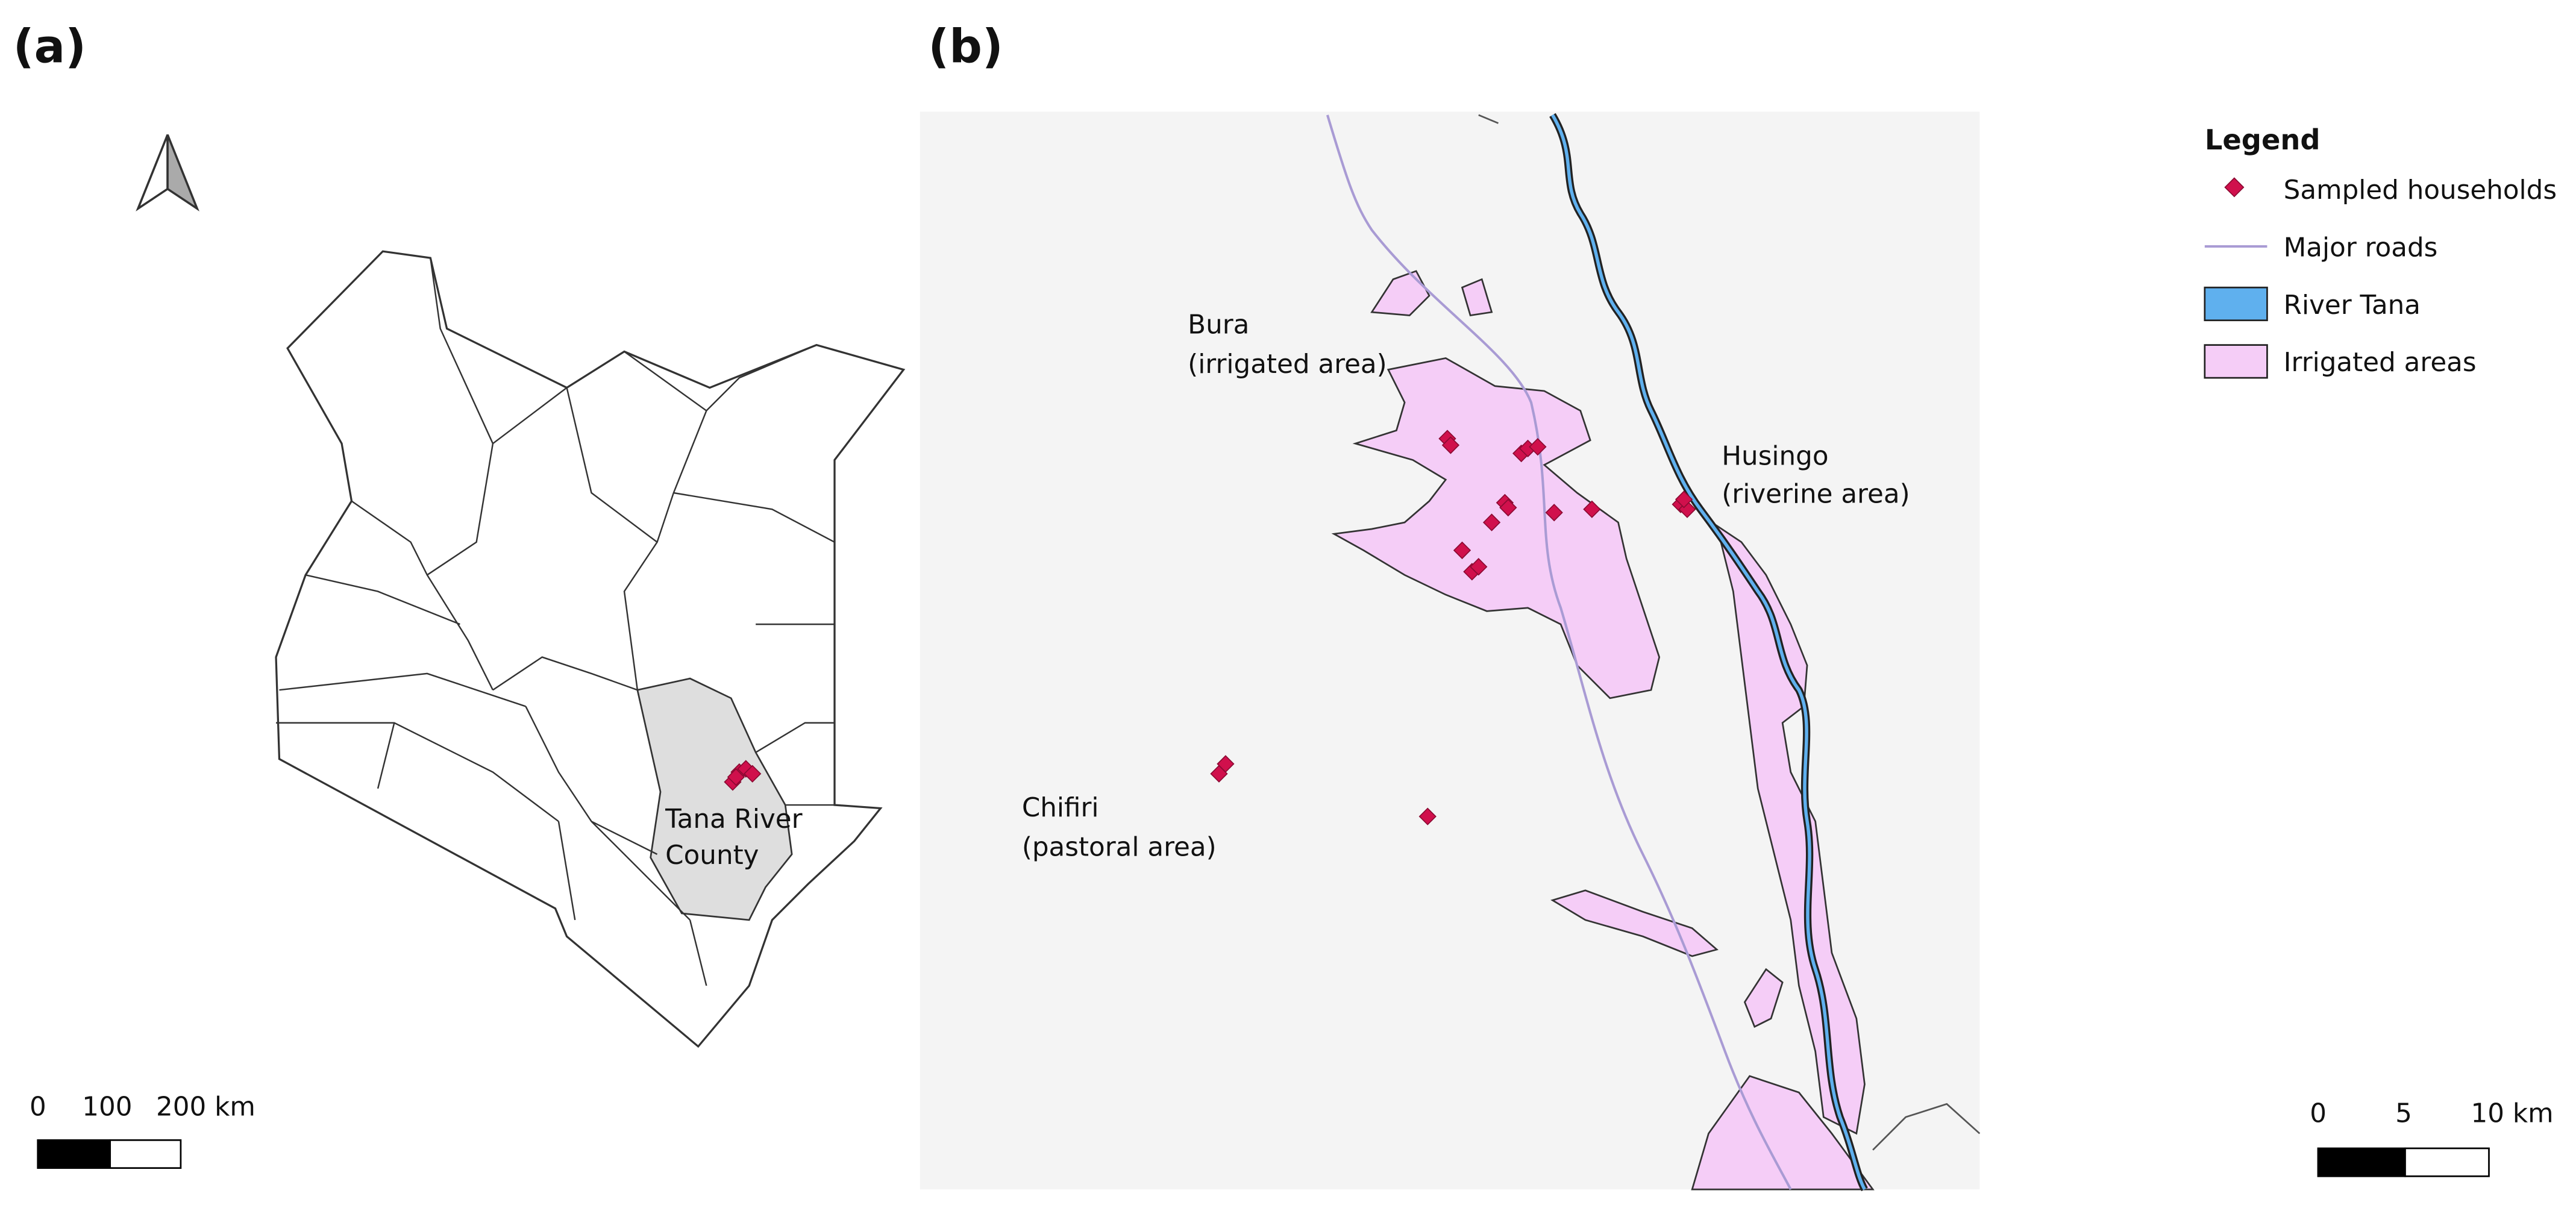 The width and height of the screenshot is (2576, 1205). I want to click on county-label: Tana River, so click(733, 819).